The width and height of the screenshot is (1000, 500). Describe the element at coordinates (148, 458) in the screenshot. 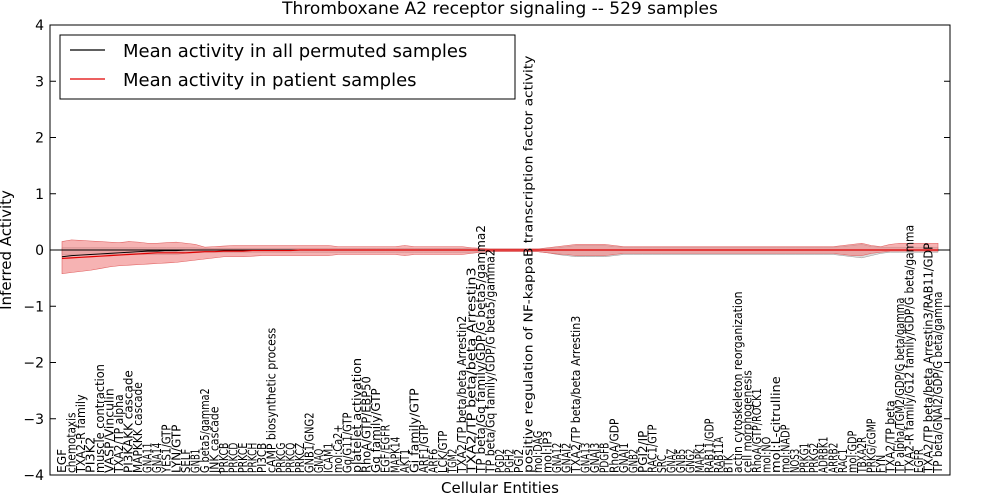

I see `x-category-label: GNA11` at that location.